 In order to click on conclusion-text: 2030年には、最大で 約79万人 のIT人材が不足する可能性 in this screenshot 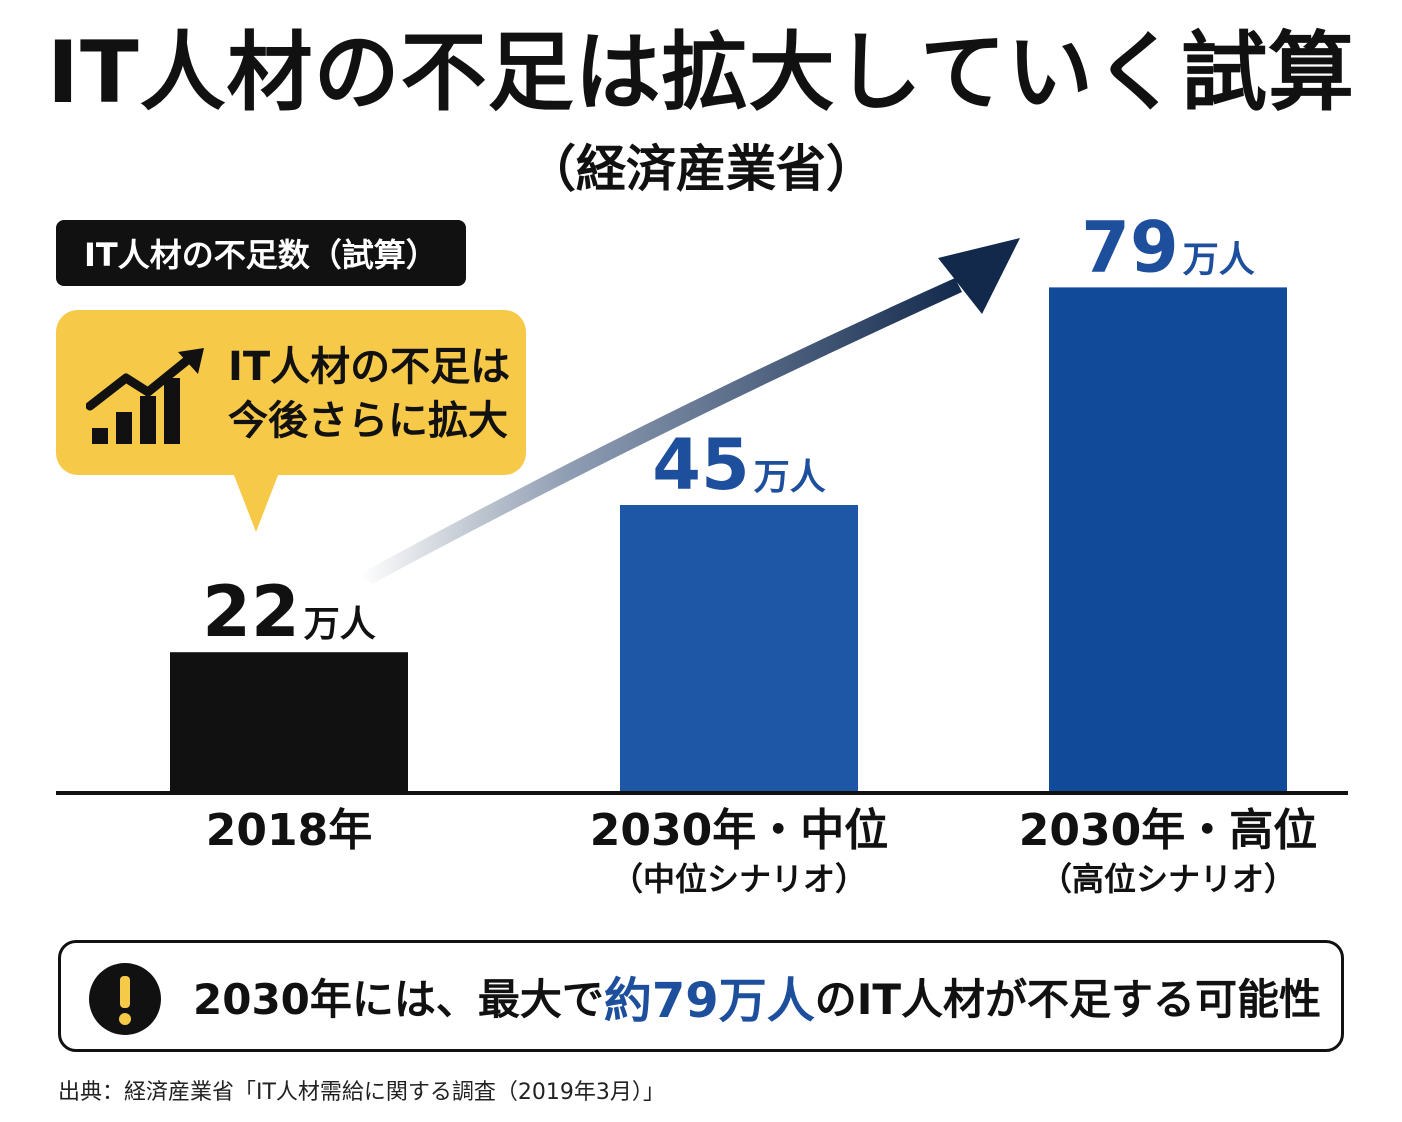, I will do `click(757, 996)`.